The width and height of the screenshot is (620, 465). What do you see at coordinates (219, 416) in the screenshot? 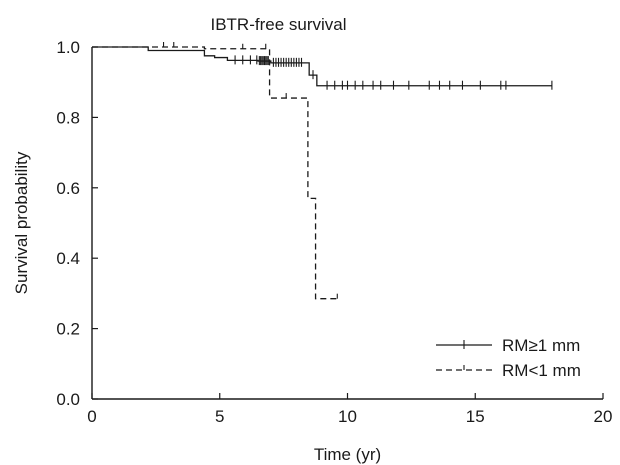
I see `x-tick-label: 5` at bounding box center [219, 416].